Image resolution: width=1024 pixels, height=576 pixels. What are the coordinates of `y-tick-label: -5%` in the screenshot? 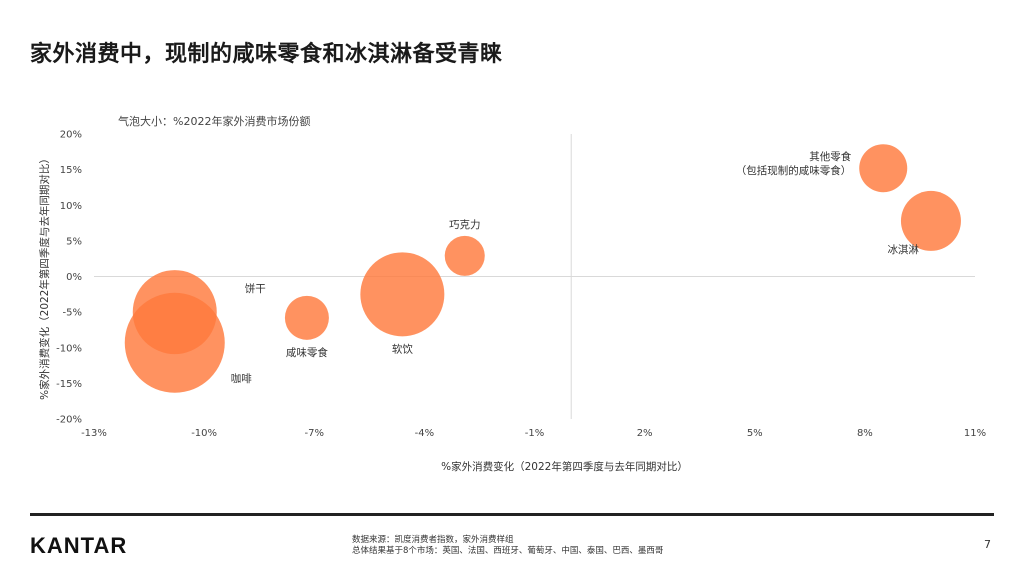 It's located at (72, 313).